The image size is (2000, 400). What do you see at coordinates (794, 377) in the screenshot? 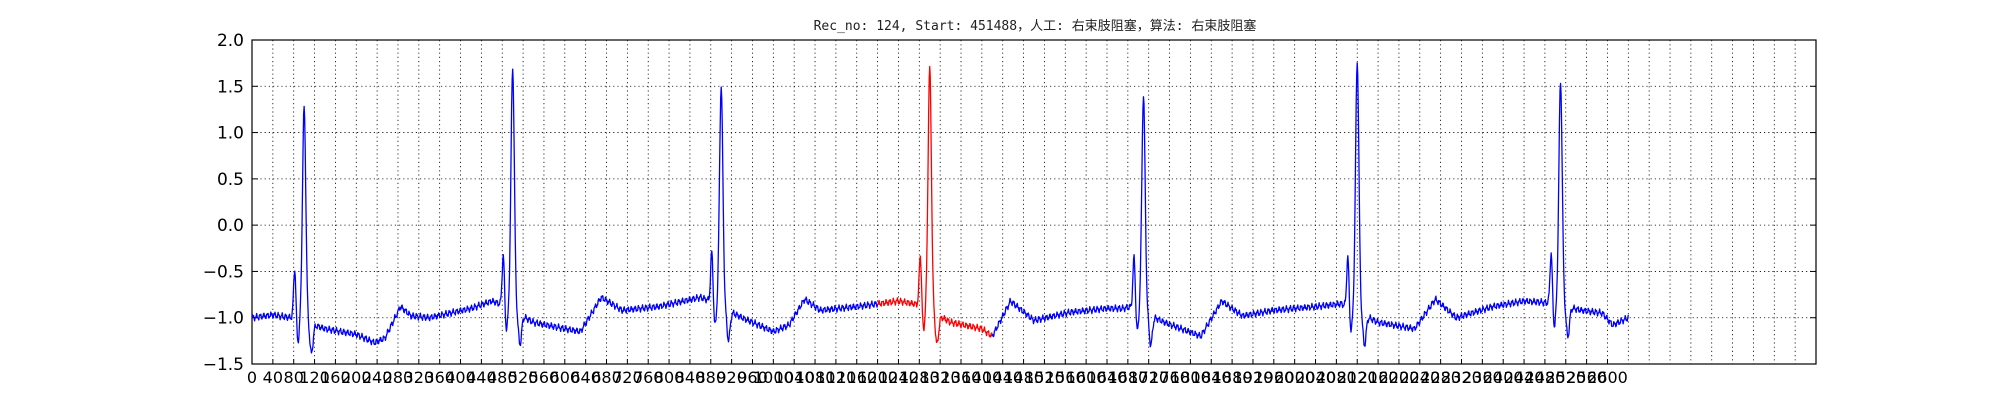
I see `x-tick-label: 1040` at bounding box center [794, 377].